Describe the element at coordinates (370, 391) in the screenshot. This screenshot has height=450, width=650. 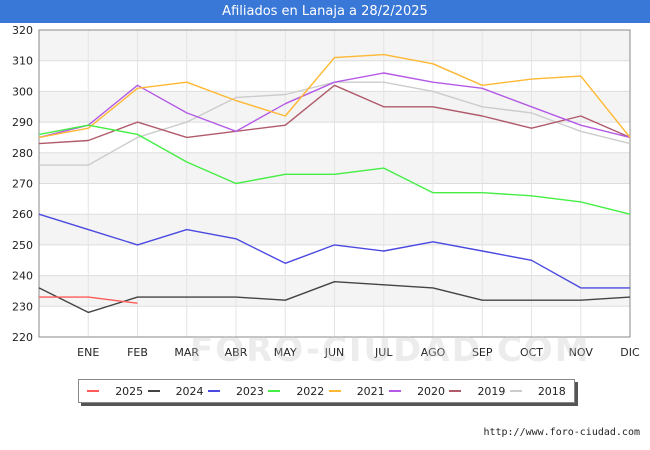
I see `legend-label: 2021` at that location.